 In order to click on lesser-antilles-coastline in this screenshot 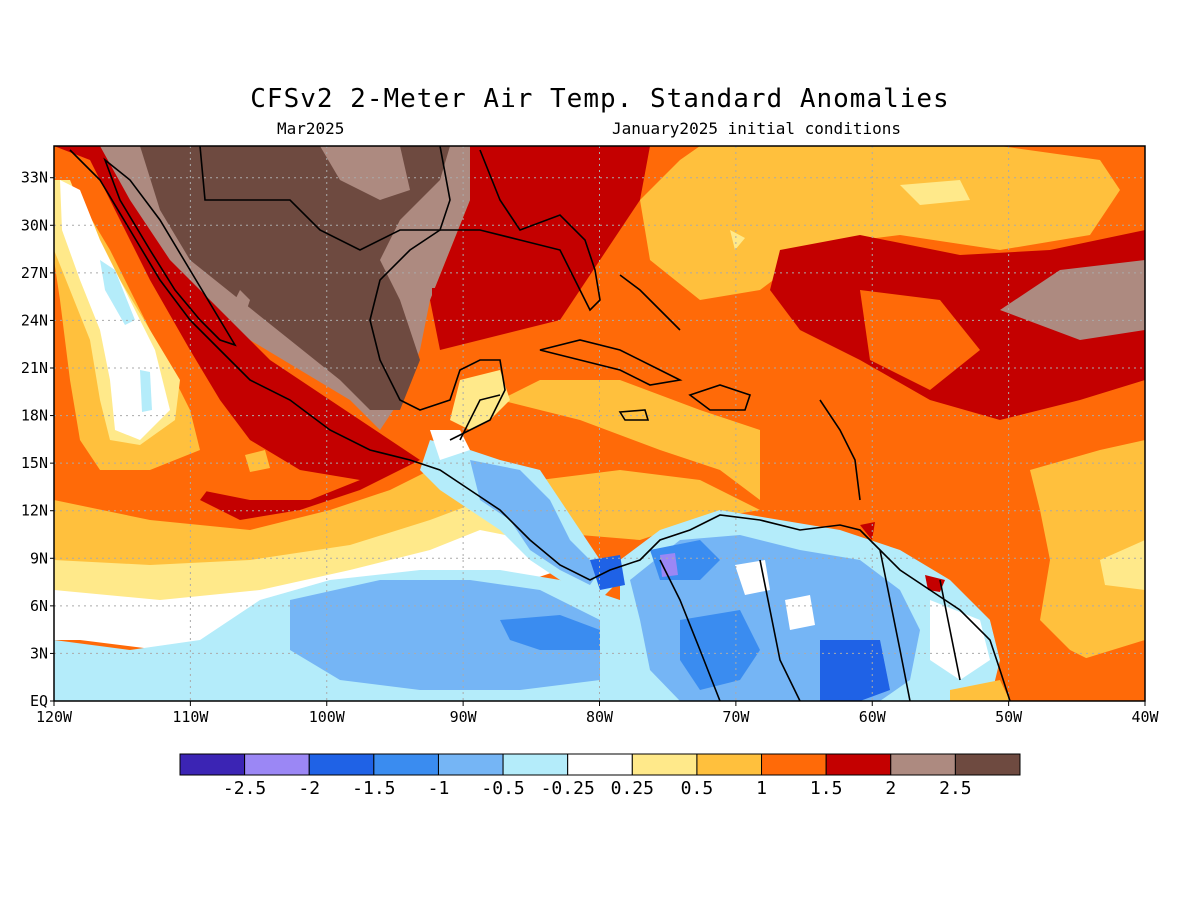, I will do `click(840, 450)`.